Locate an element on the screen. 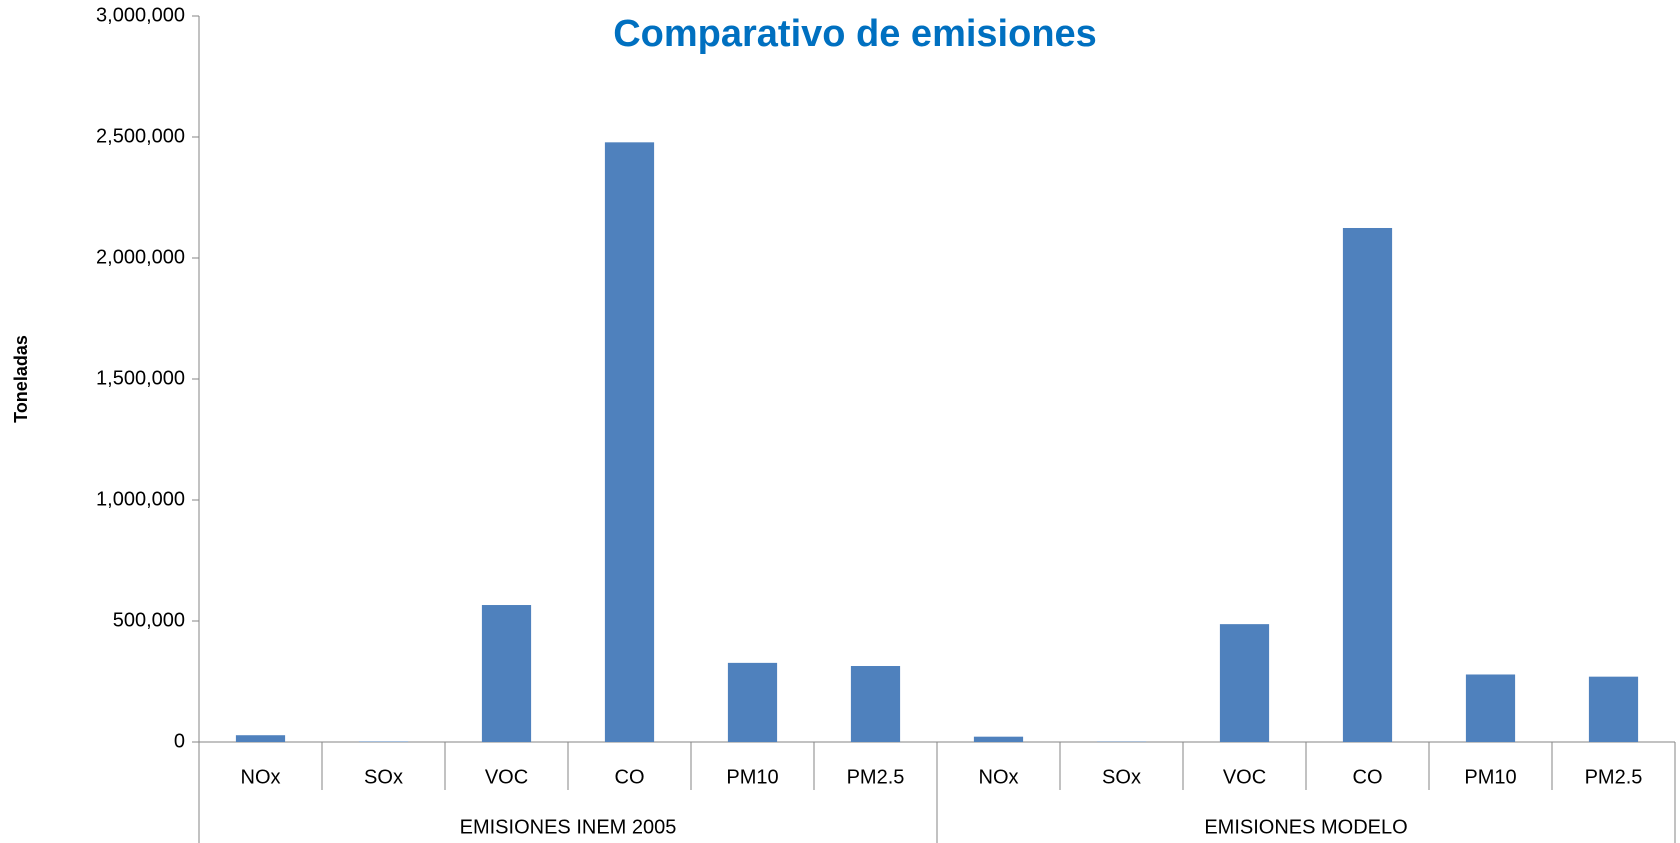 Image resolution: width=1680 pixels, height=843 pixels. y-tick-label: 500,000 is located at coordinates (149, 620).